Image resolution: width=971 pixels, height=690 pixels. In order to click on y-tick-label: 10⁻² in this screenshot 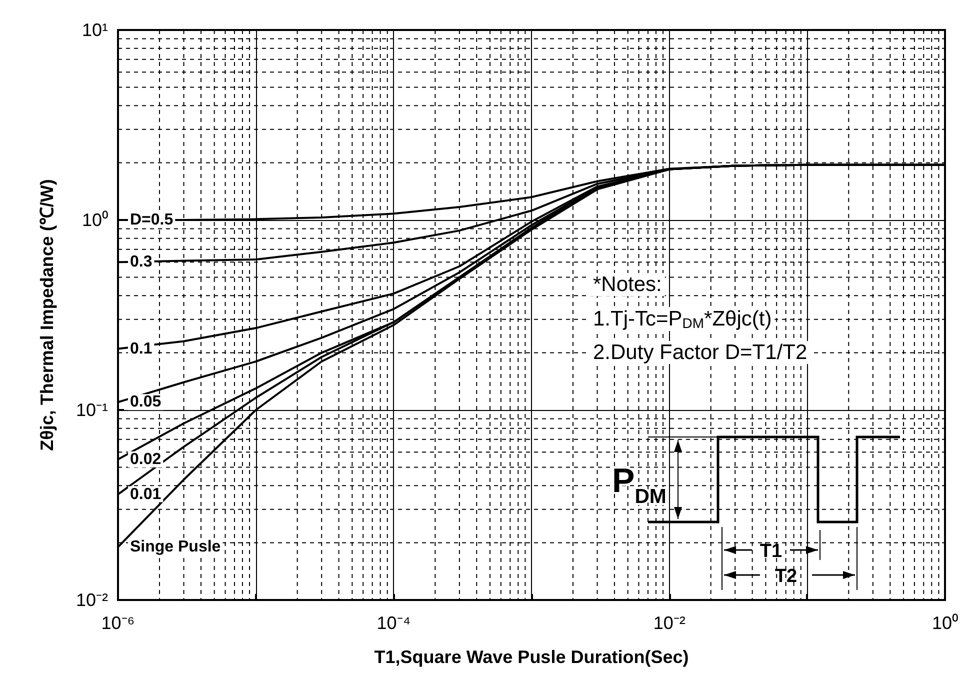, I will do `click(92, 600)`.